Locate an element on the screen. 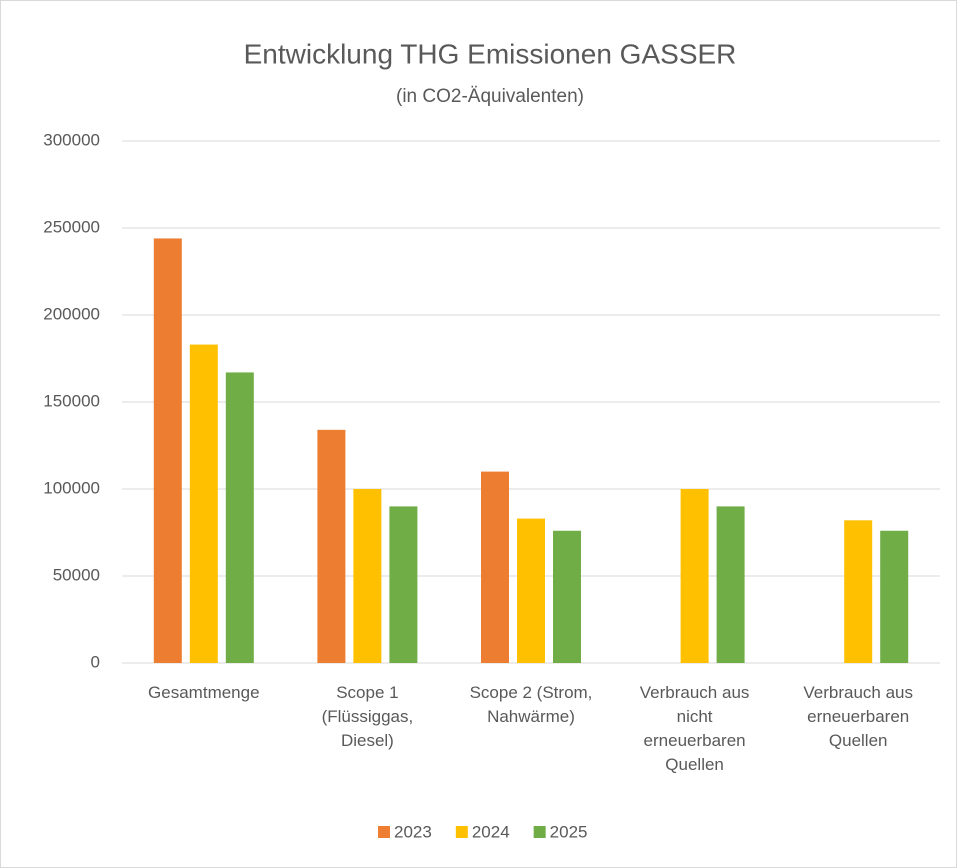  y-tick-label: 150000 is located at coordinates (71, 400).